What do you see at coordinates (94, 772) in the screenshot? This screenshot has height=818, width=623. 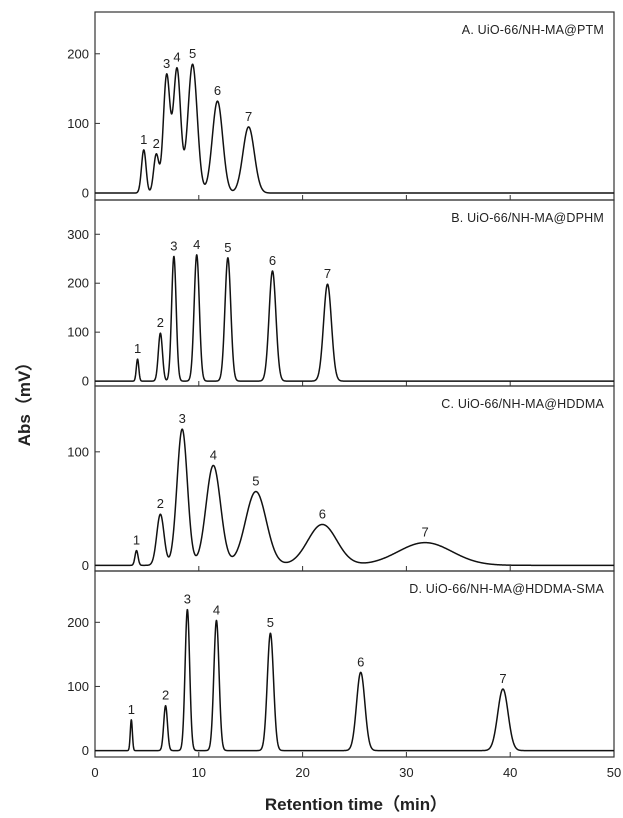 I see `x-tick-label: 0` at bounding box center [94, 772].